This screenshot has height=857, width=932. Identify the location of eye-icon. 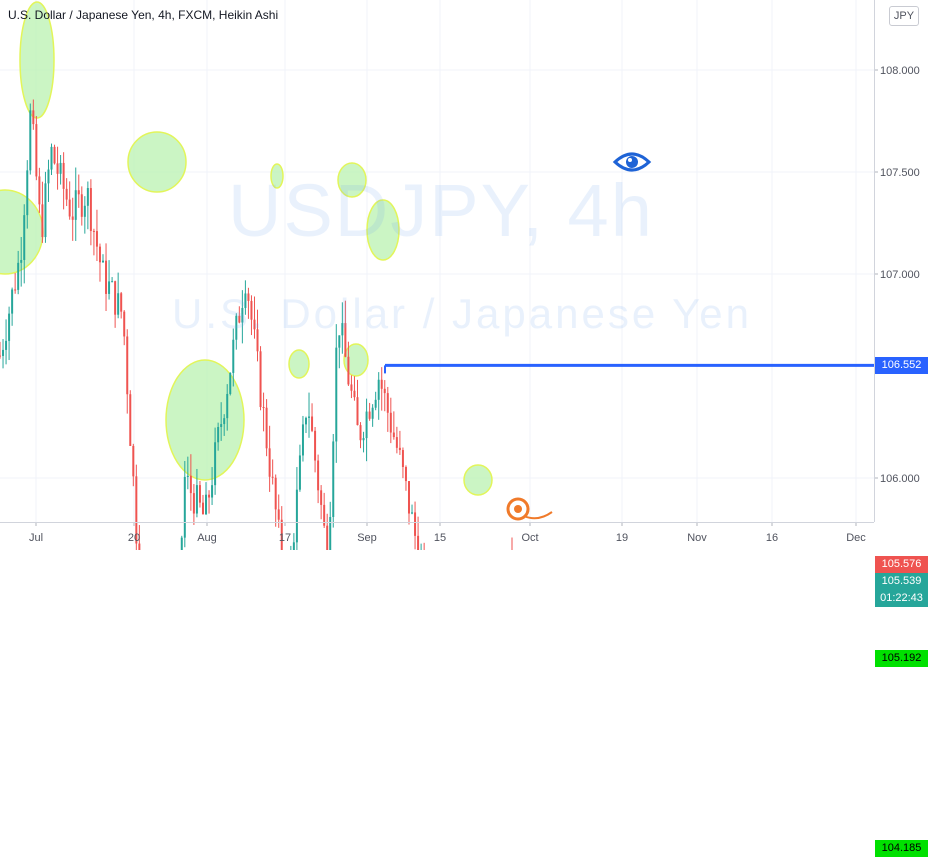
(632, 162).